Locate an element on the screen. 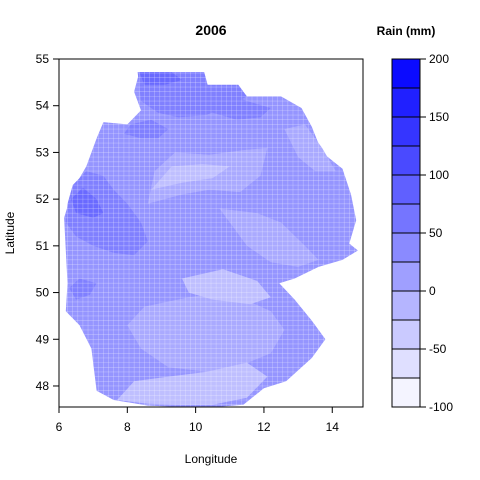 This screenshot has width=480, height=480. x-tick-label: 14 is located at coordinates (333, 427).